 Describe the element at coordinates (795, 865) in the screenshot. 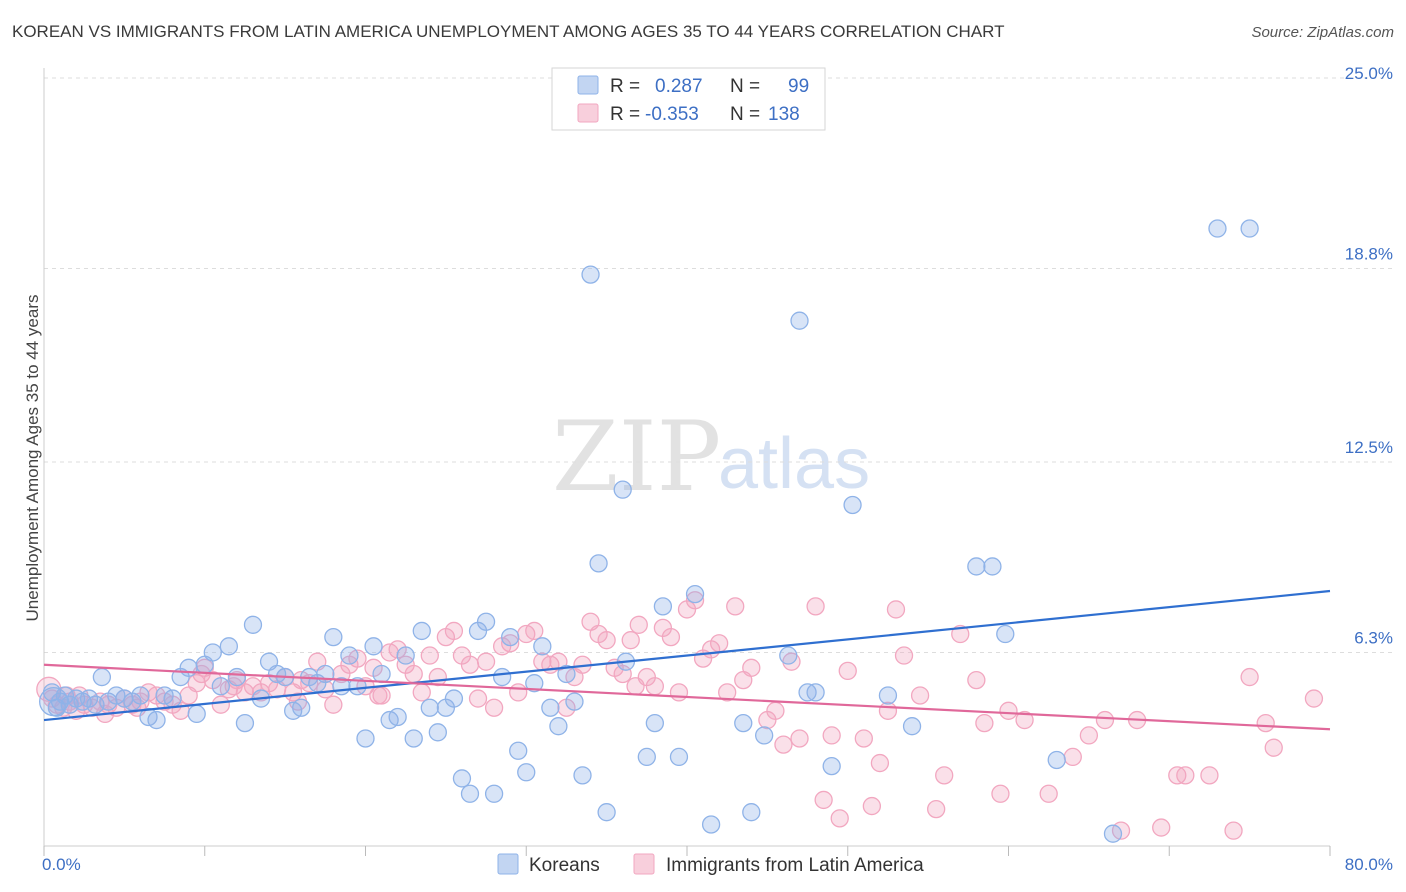

I see `bottom-legend-label-latin-america: Immigrants from Latin America` at that location.